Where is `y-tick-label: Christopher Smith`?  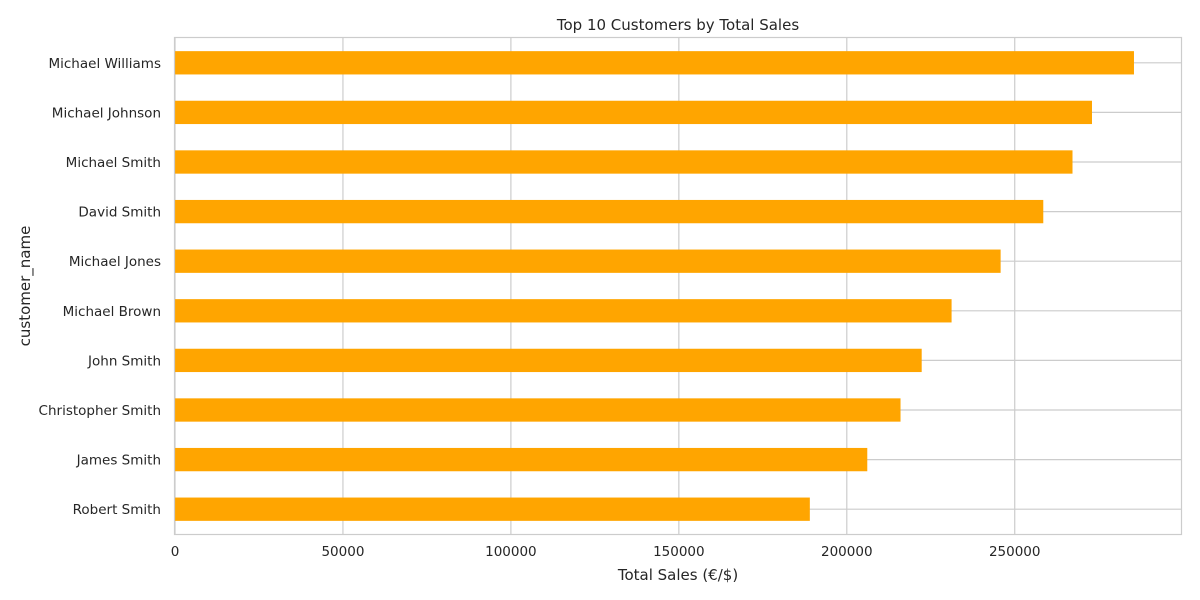
y-tick-label: Christopher Smith is located at coordinates (100, 411).